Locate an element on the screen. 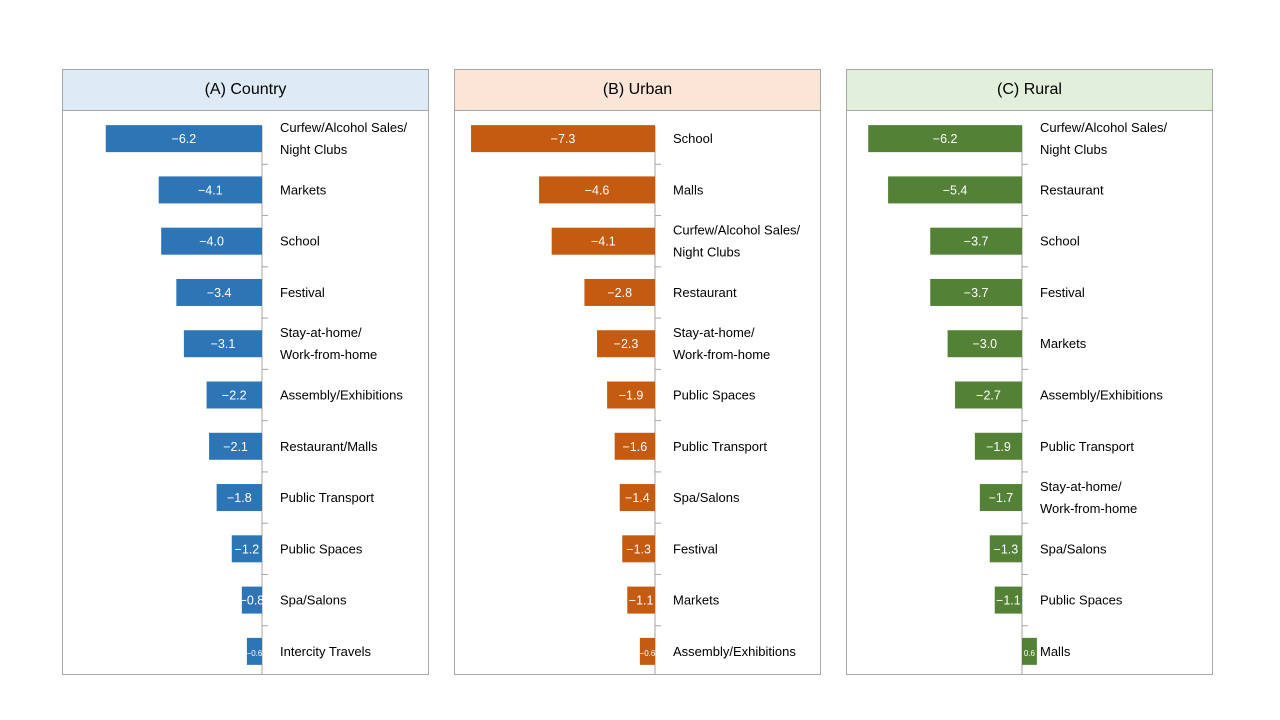  bar-value-label: −1.8 is located at coordinates (239, 498).